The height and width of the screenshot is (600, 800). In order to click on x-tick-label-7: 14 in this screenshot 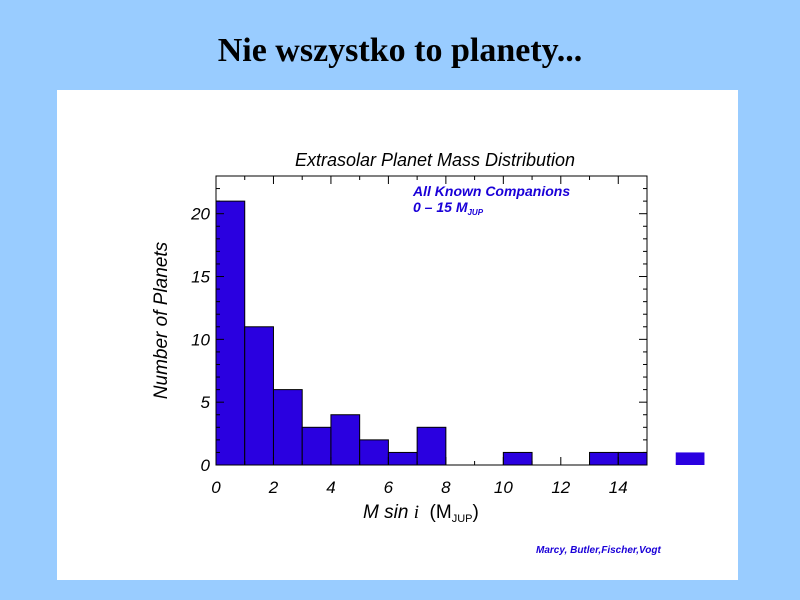, I will do `click(618, 487)`.